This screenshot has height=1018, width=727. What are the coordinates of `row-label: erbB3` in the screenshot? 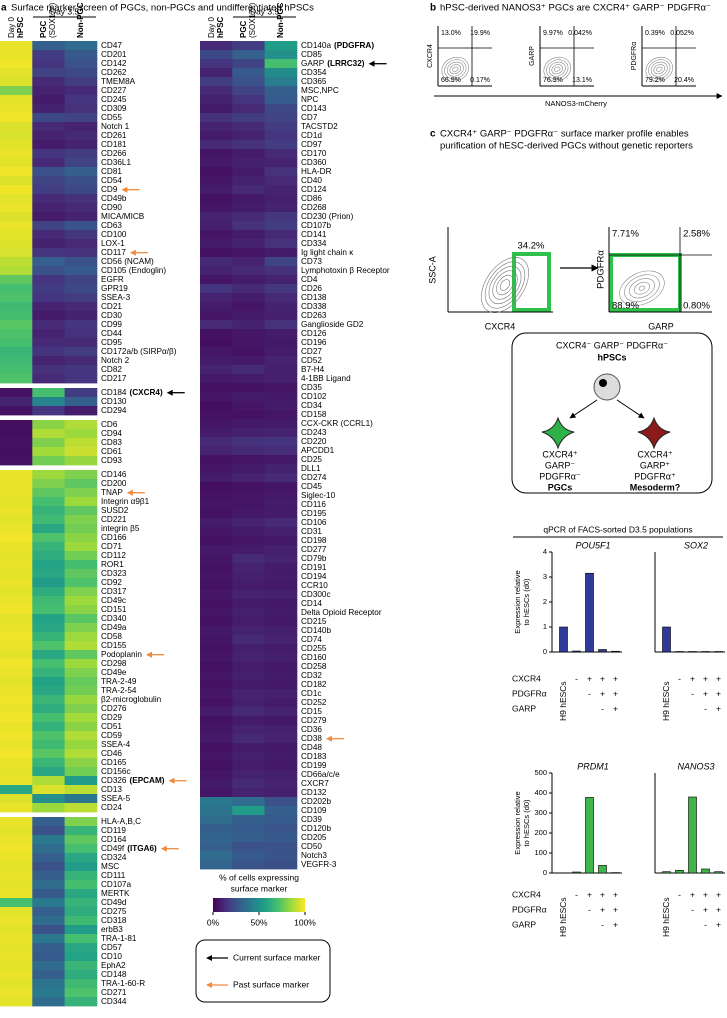 It's located at (112, 929).